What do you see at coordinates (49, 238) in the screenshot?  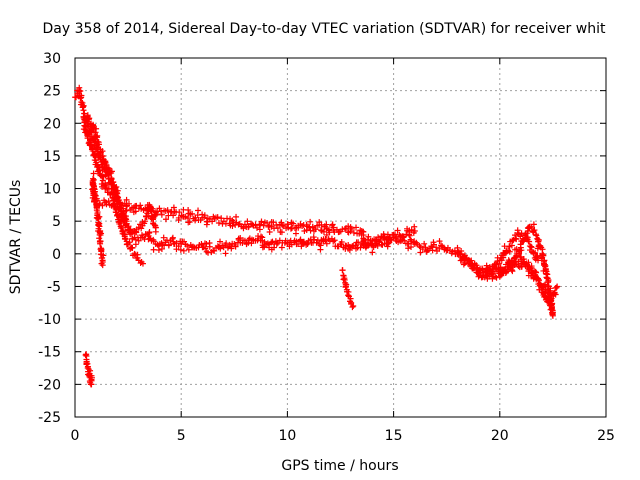 I see `y-tick-labels: -25 -20 -15 -10 -5 0 5 10 15 20 25 30` at bounding box center [49, 238].